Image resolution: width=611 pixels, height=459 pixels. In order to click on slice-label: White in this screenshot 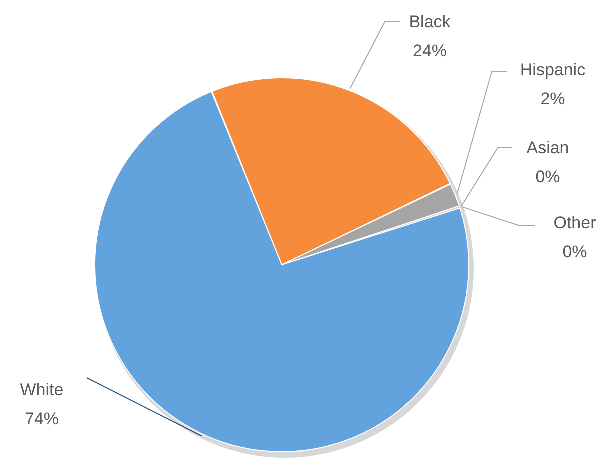, I will do `click(42, 390)`.